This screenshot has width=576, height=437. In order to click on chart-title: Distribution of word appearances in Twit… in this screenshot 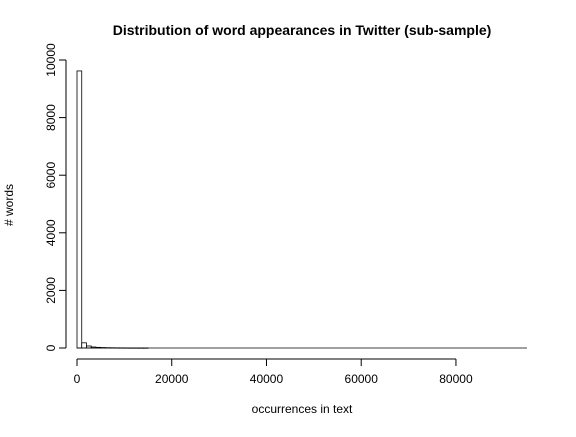, I will do `click(302, 30)`.